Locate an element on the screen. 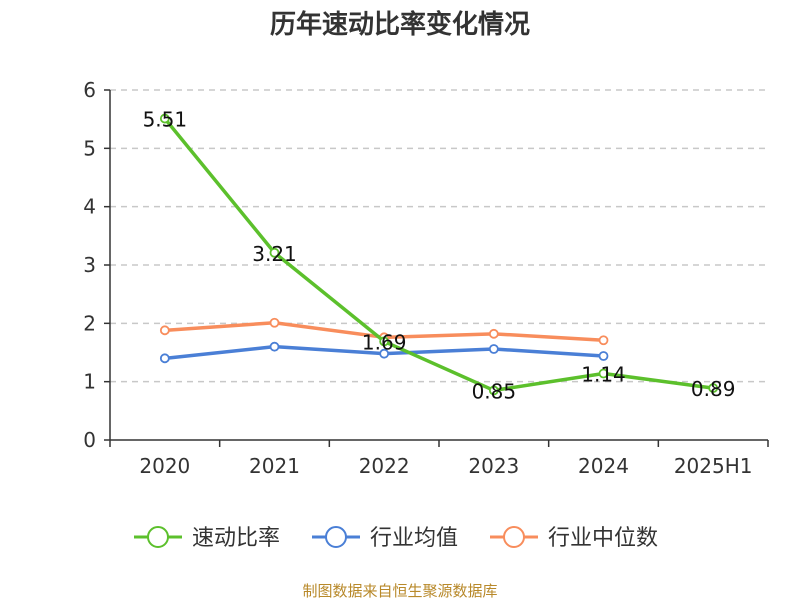  data-label: 3.21 is located at coordinates (274, 254).